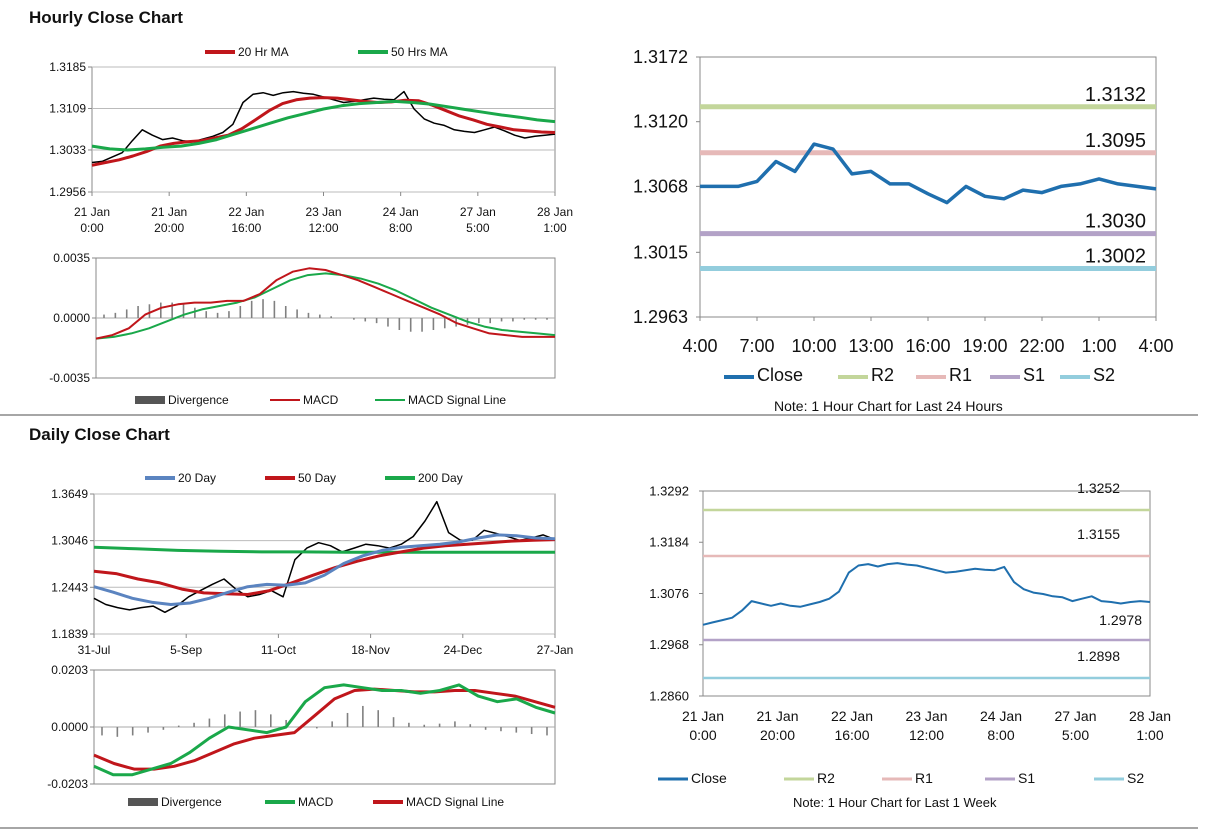 The height and width of the screenshot is (834, 1212). Describe the element at coordinates (660, 122) in the screenshot. I see `hourly_close_24h-y-tick-label: 1.3120` at that location.